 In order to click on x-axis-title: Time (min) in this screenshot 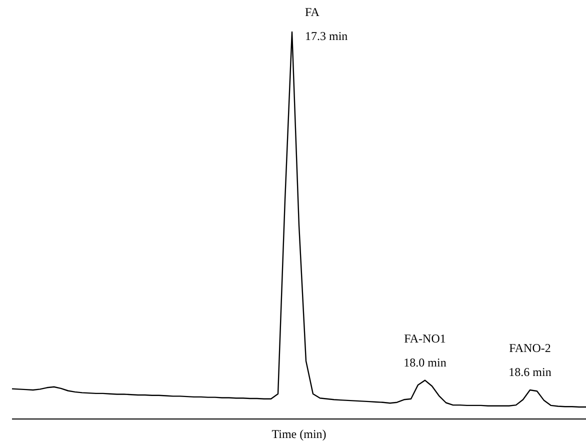, I will do `click(299, 434)`.